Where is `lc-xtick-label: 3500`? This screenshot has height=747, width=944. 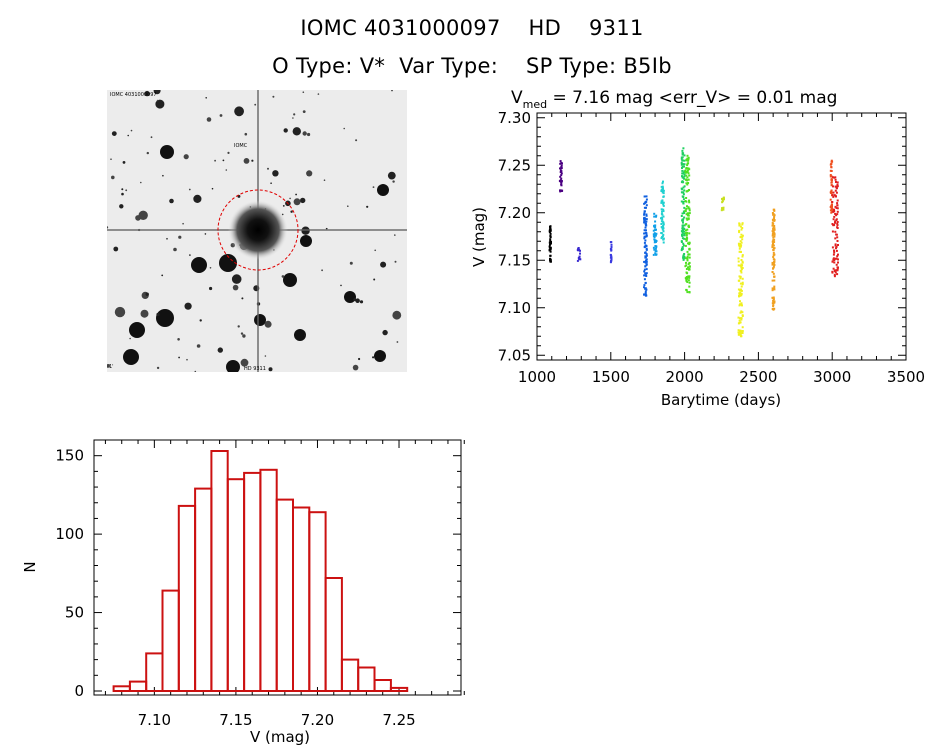 lc-xtick-label: 3500 is located at coordinates (906, 377).